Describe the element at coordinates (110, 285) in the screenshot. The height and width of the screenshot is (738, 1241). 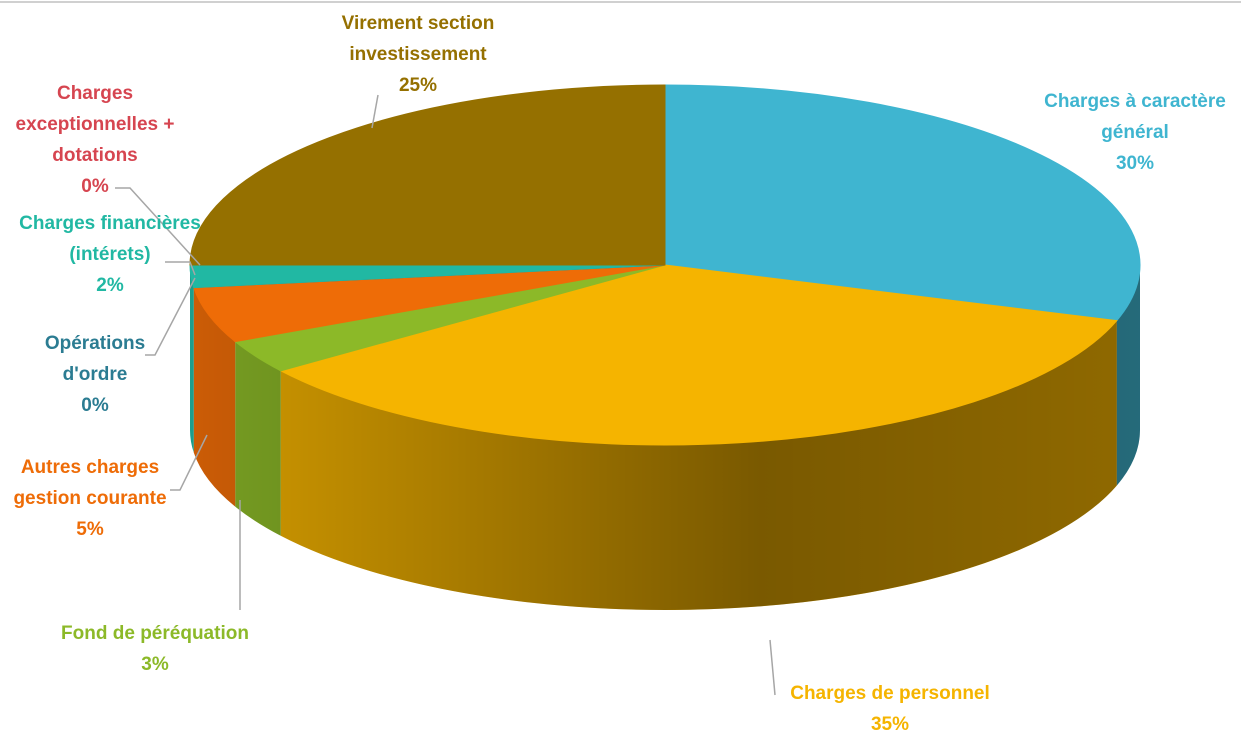
I see `value-label: 2%` at that location.